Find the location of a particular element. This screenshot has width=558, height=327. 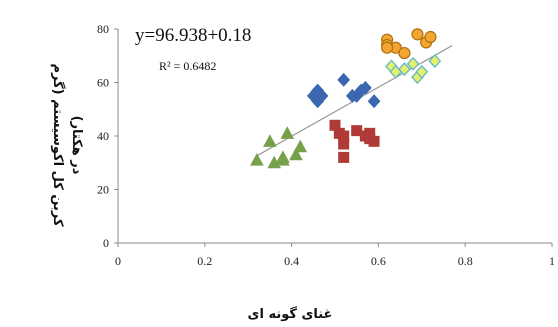

y-tick-label: 40 is located at coordinates (103, 136).